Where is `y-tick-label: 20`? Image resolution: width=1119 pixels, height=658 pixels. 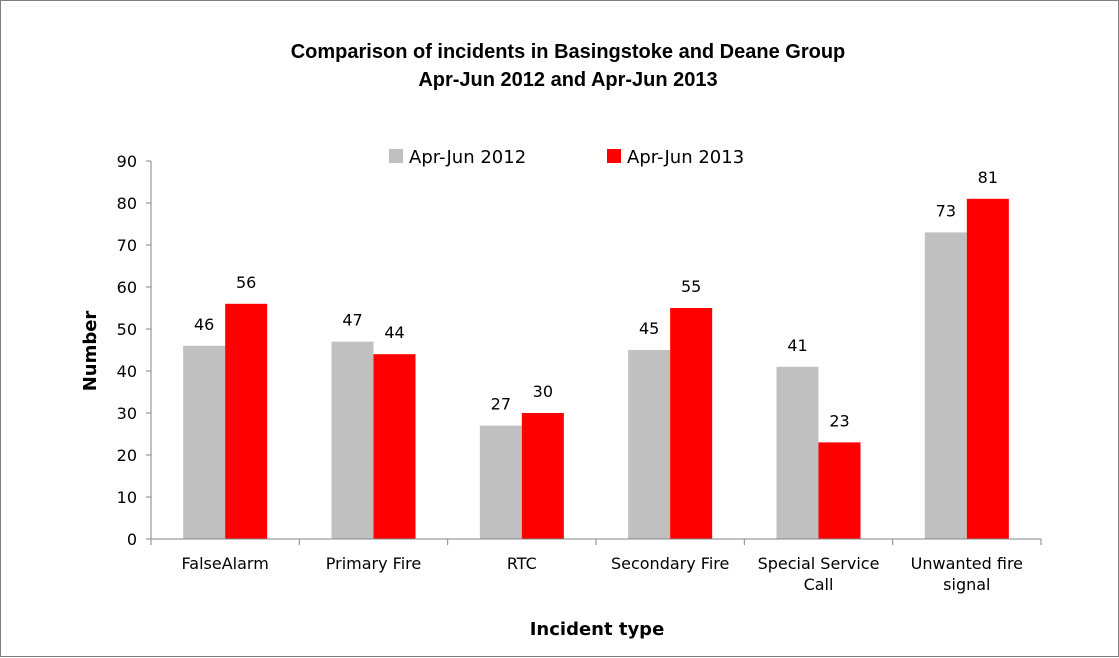 y-tick-label: 20 is located at coordinates (127, 455).